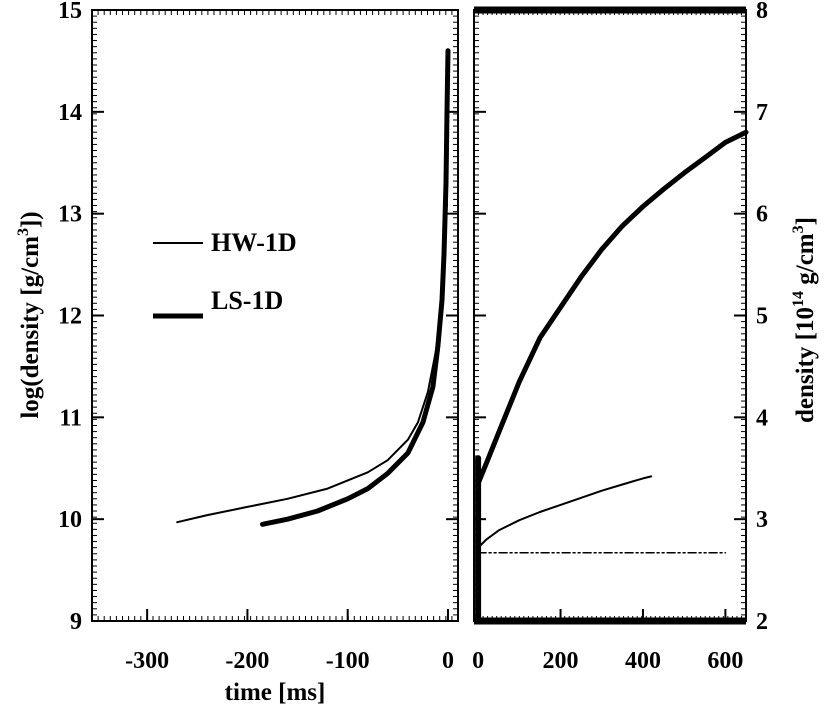 Image resolution: width=830 pixels, height=723 pixels. What do you see at coordinates (762, 317) in the screenshot?
I see `right-y-tick-label: 5` at bounding box center [762, 317].